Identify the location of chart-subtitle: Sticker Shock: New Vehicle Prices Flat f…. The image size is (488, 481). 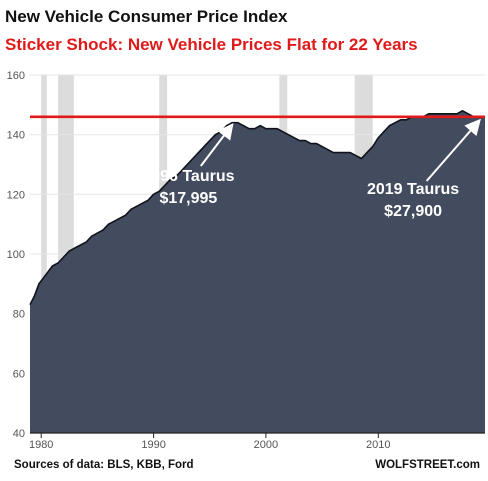
(211, 44).